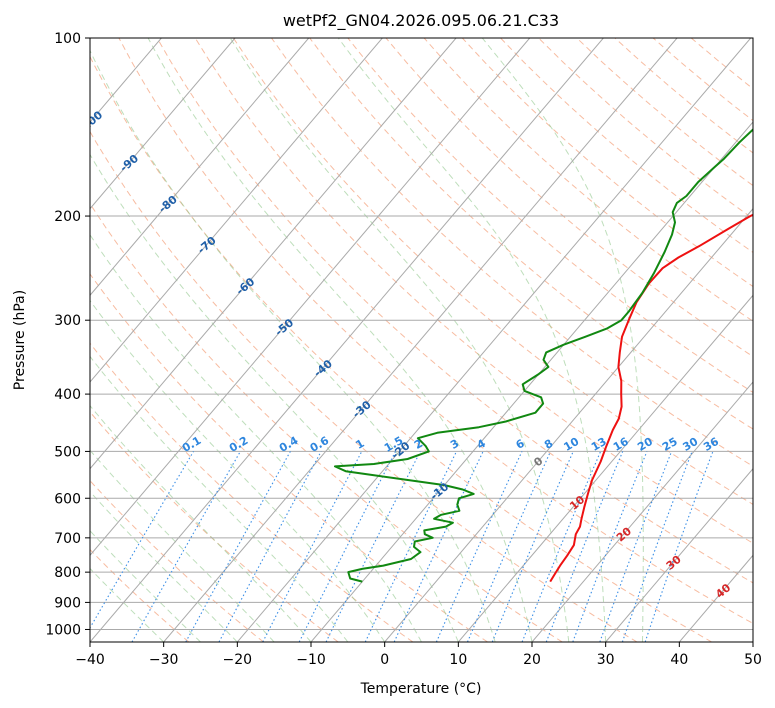 This screenshot has width=775, height=708. What do you see at coordinates (20, 340) in the screenshot?
I see `y-axis-label: Pressure (hPa)` at bounding box center [20, 340].